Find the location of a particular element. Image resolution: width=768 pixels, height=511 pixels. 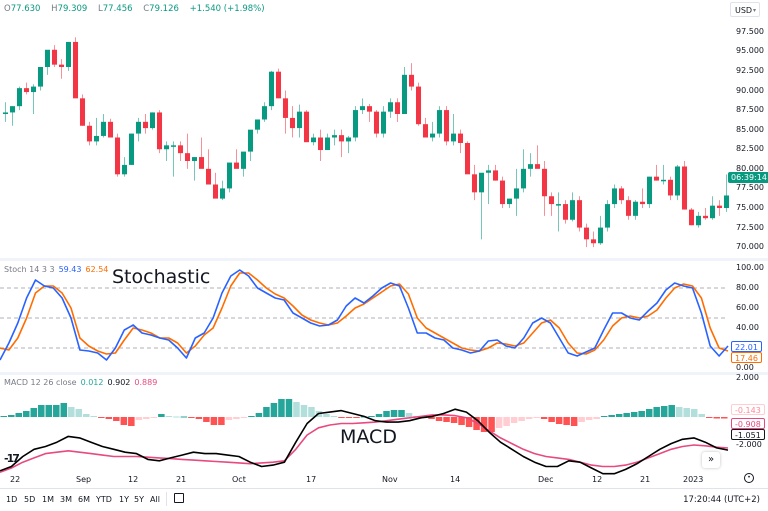

stoch-axis-tick: 0.00 is located at coordinates (745, 367).